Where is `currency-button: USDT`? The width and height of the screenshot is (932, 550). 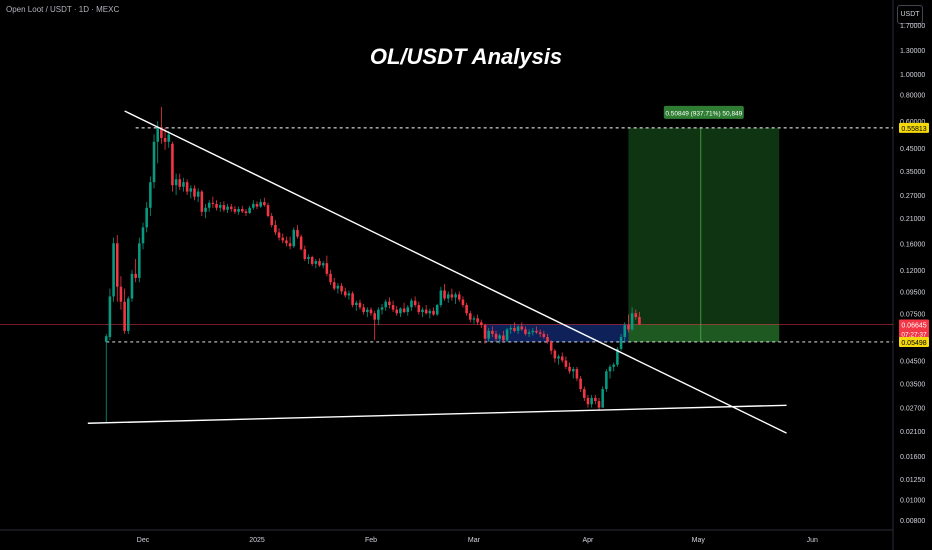 currency-button: USDT is located at coordinates (910, 14).